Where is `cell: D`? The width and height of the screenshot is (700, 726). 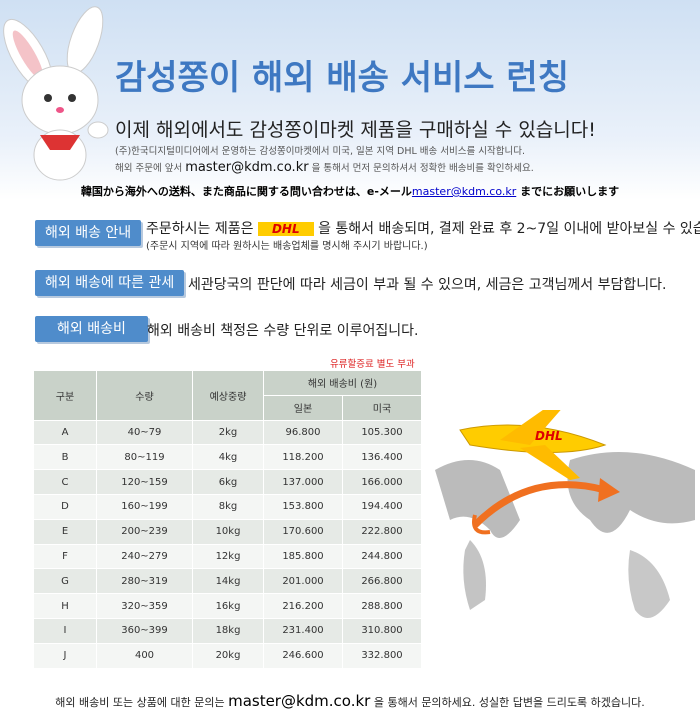
cell: D is located at coordinates (65, 506).